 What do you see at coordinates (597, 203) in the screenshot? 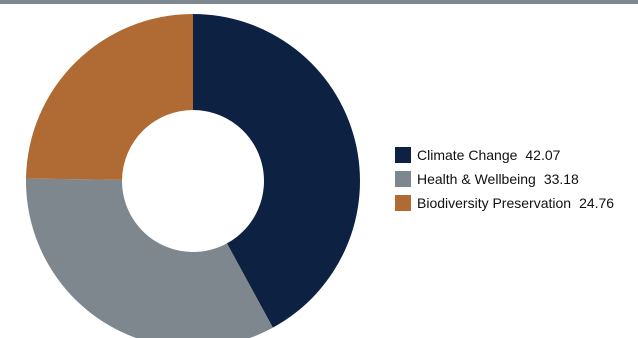
I see `legend-value-biodiversity-preservation: 24.76` at bounding box center [597, 203].